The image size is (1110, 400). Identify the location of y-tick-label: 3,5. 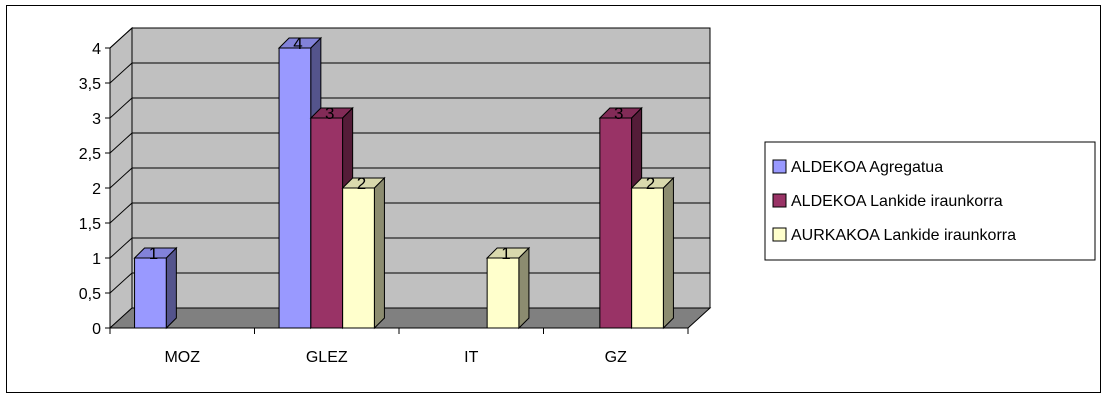
(90, 84).